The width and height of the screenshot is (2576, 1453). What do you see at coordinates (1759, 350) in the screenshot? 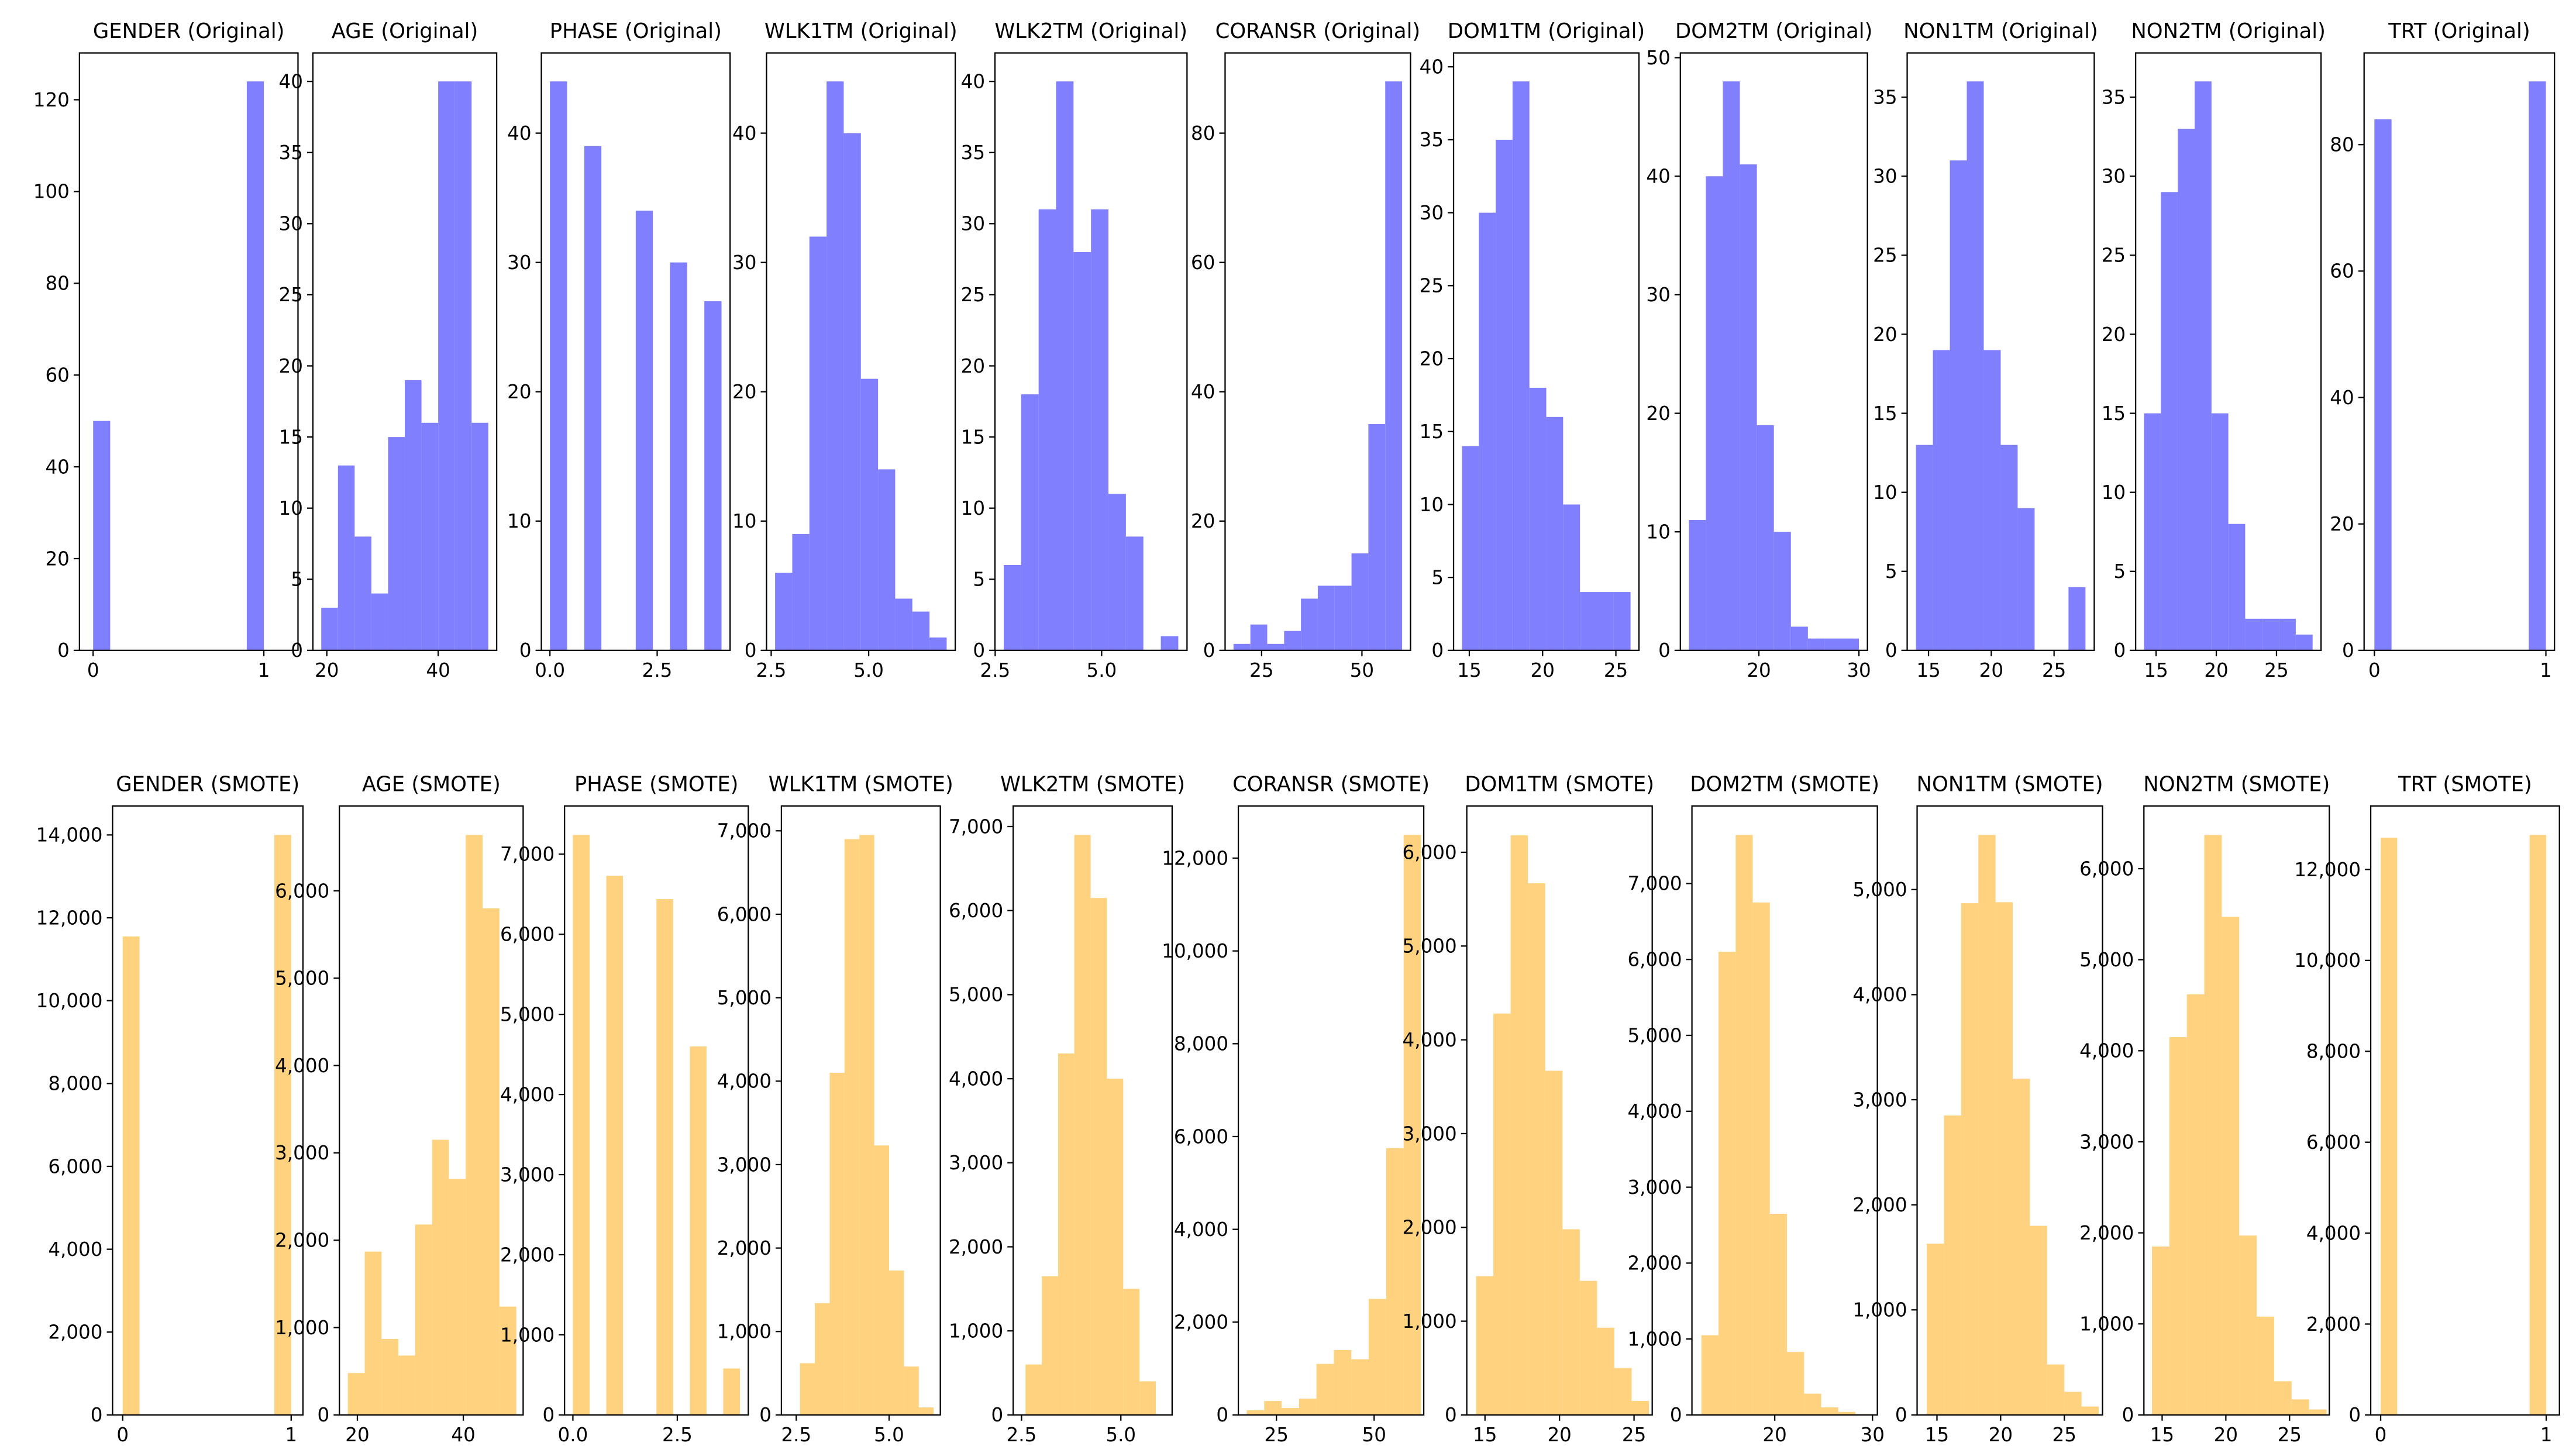
I see `subplot: DOM2TM (Original) 20 30 0 10 20 30 40 50` at bounding box center [1759, 350].